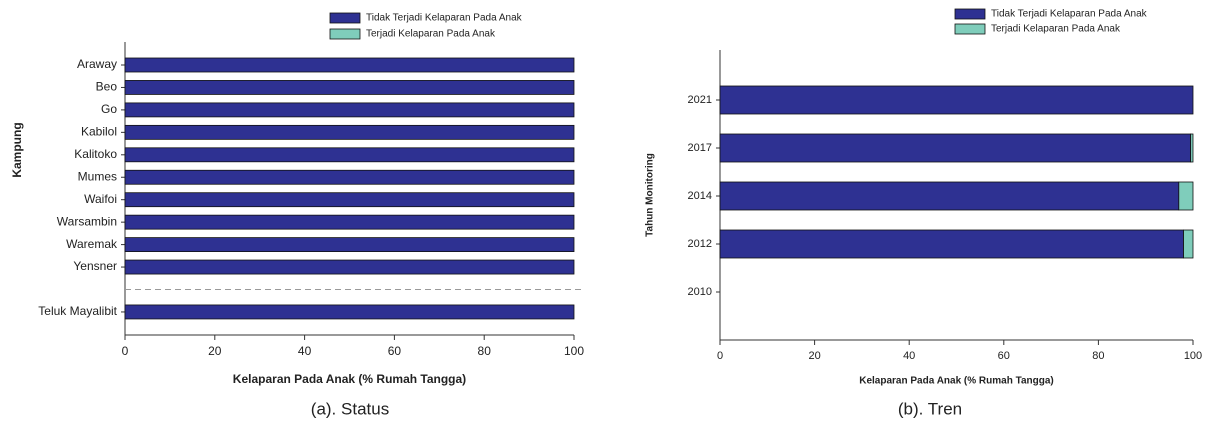  Describe the element at coordinates (95, 266) in the screenshot. I see `y-tick-label: Yensner` at that location.